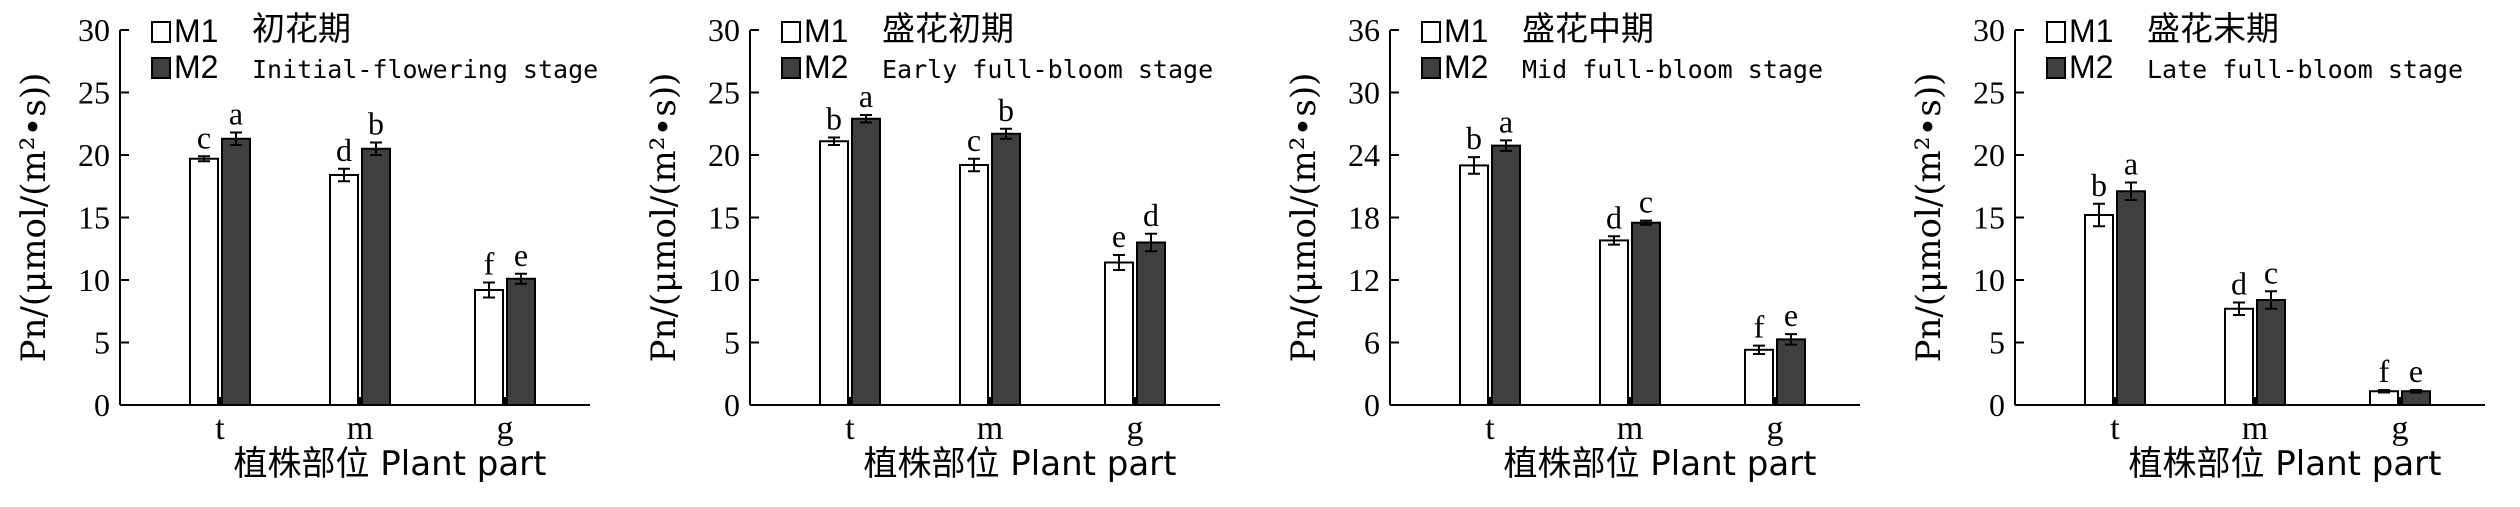 The image size is (2520, 507). What do you see at coordinates (1364, 280) in the screenshot?
I see `y-tick-label: 12` at bounding box center [1364, 280].